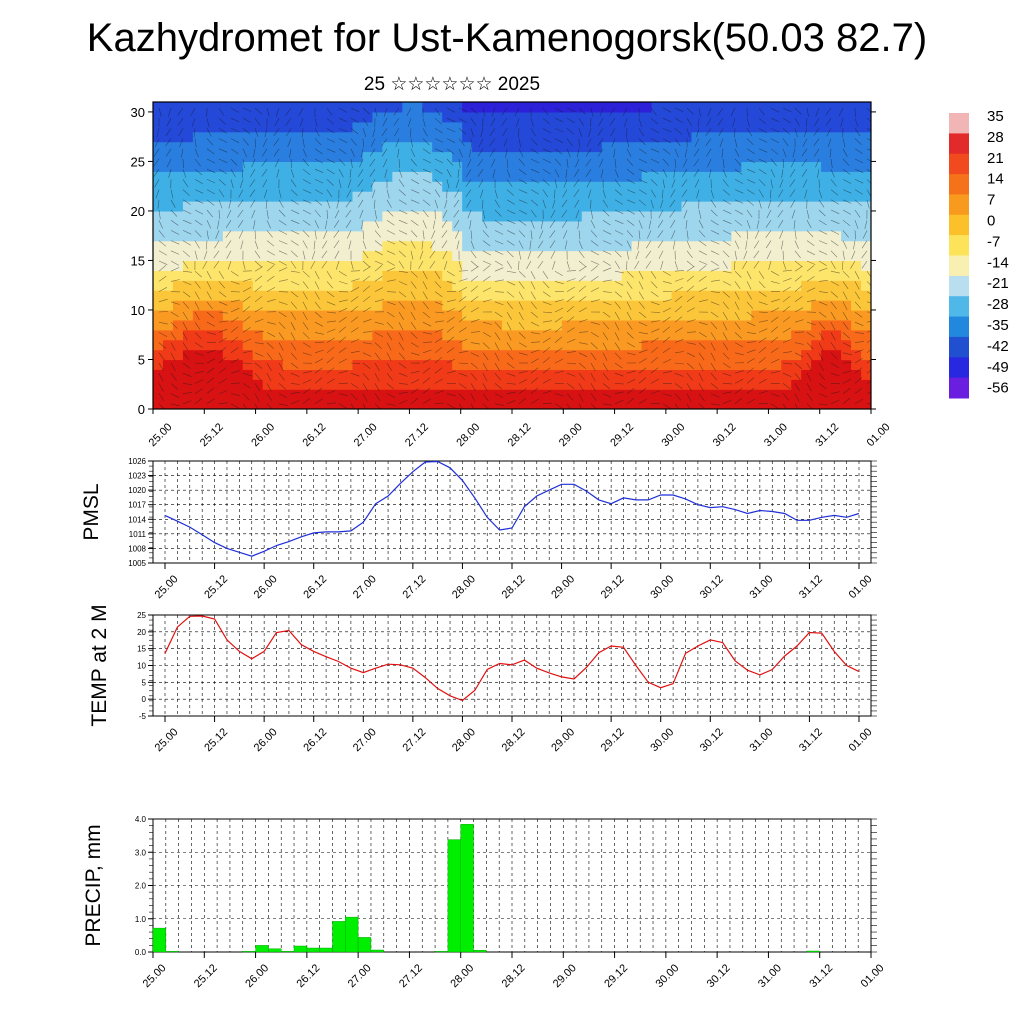 The width and height of the screenshot is (1024, 1024). What do you see at coordinates (959, 347) in the screenshot?
I see `colorbar-swatch` at bounding box center [959, 347].